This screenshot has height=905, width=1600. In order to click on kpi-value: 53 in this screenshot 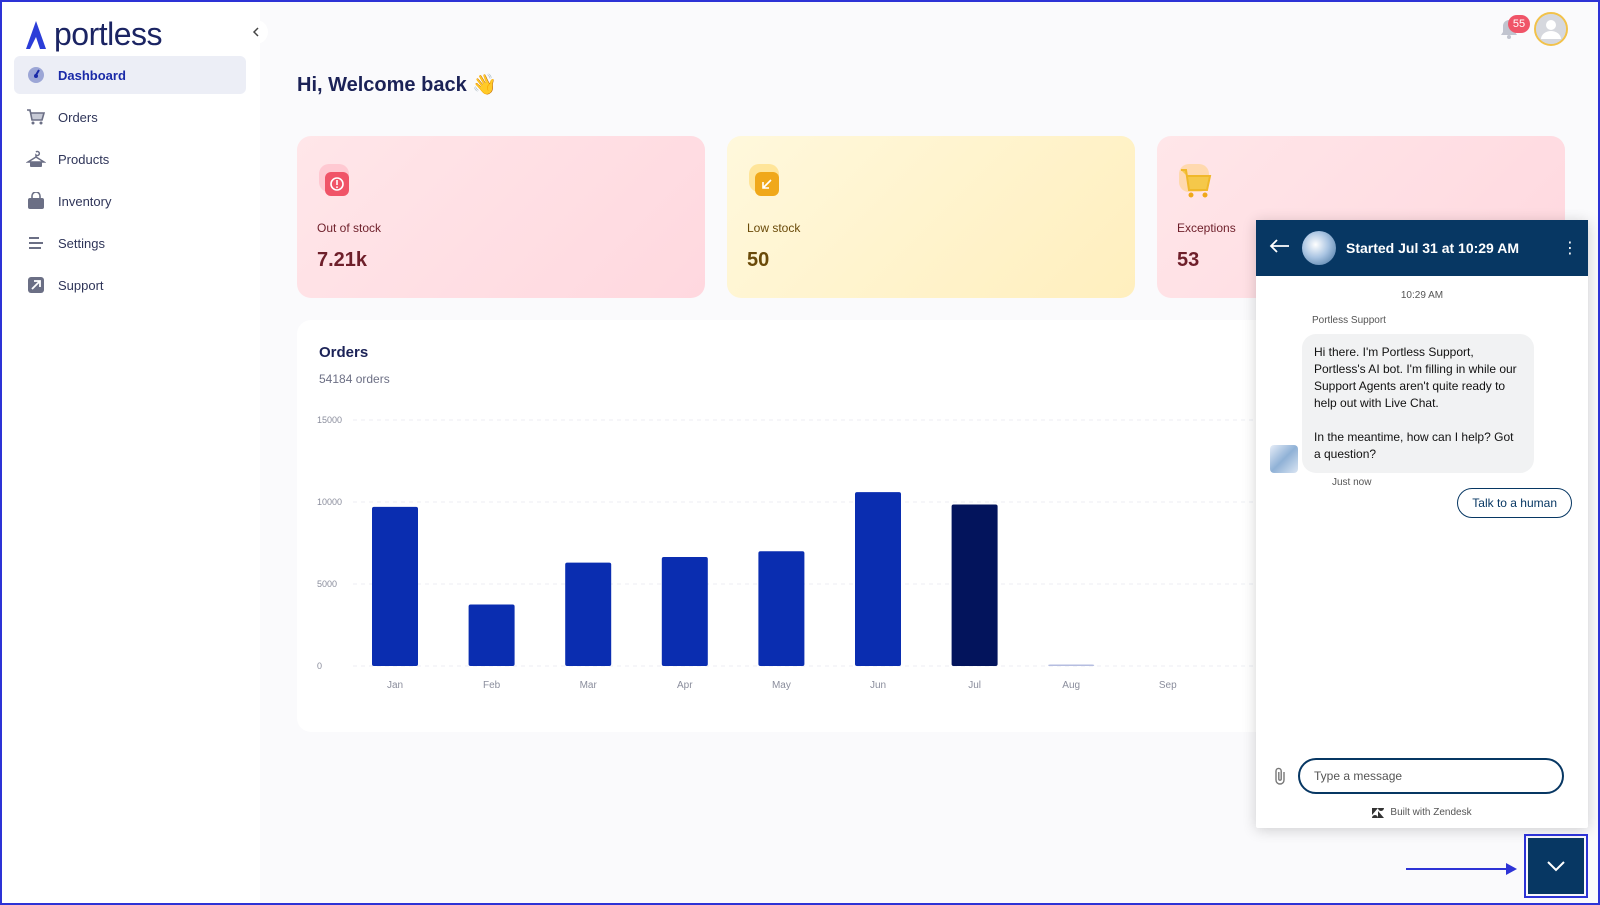, I will do `click(1188, 260)`.